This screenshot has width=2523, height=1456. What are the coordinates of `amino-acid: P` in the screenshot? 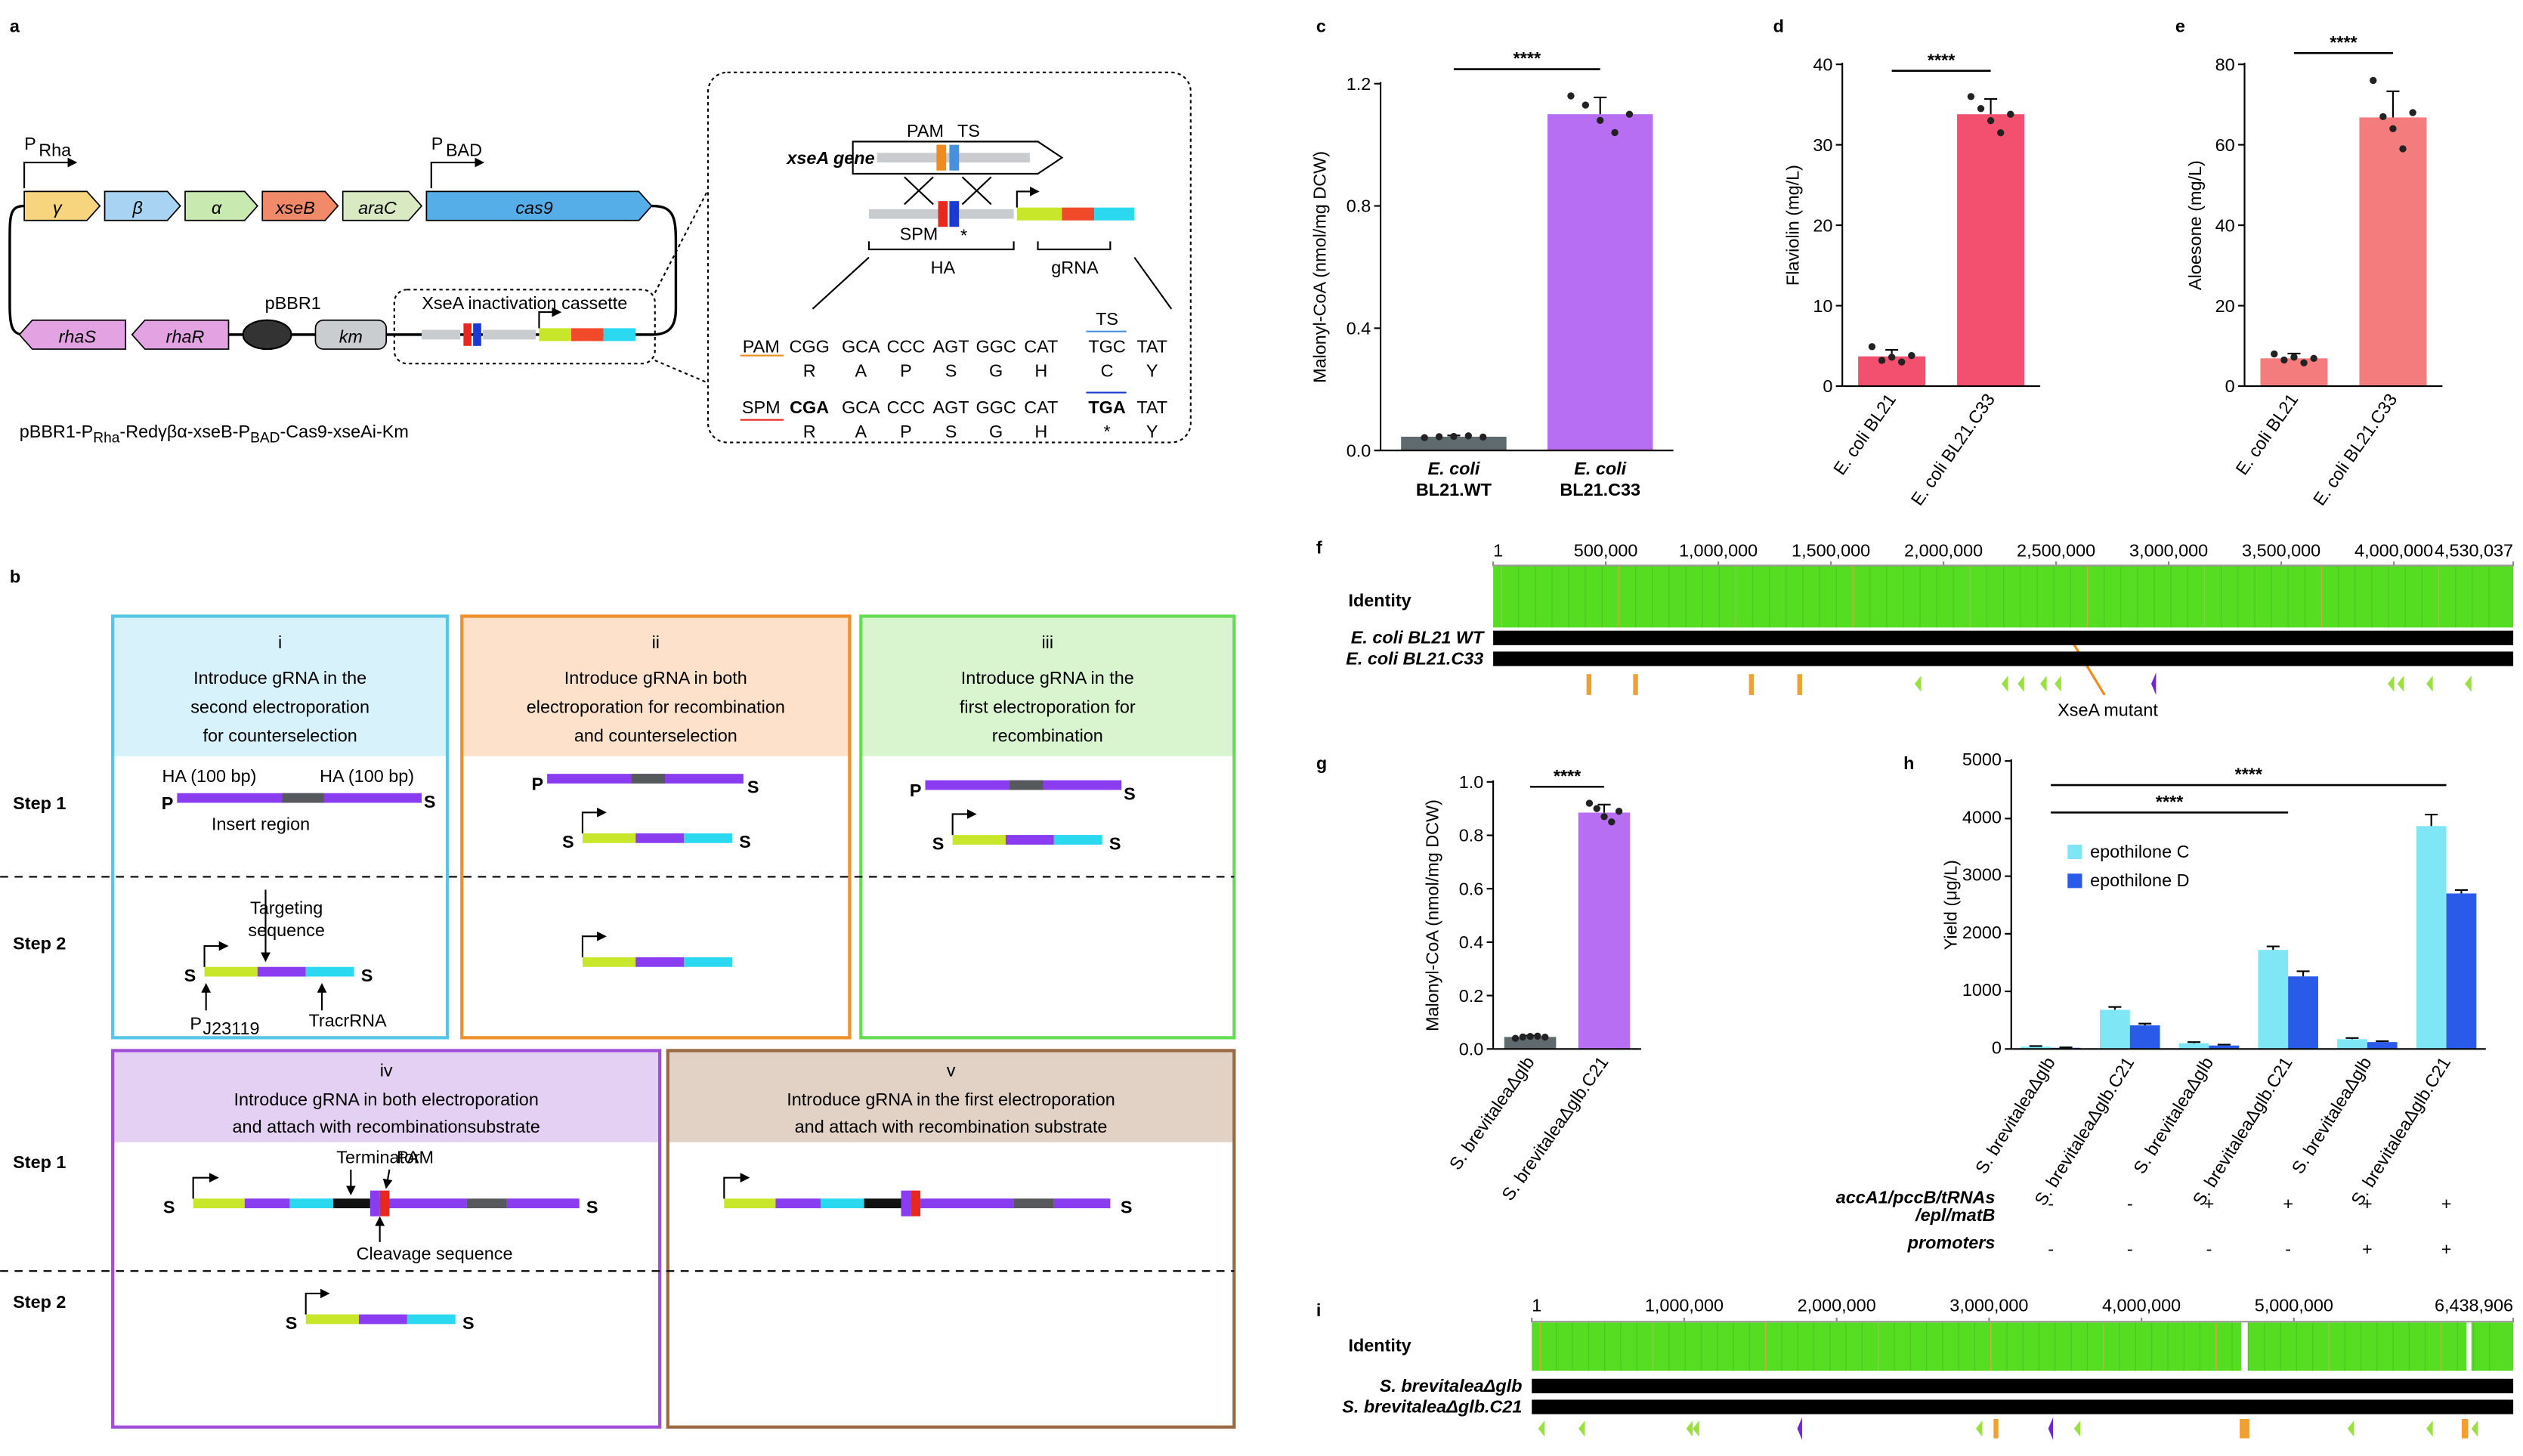 It's located at (906, 370).